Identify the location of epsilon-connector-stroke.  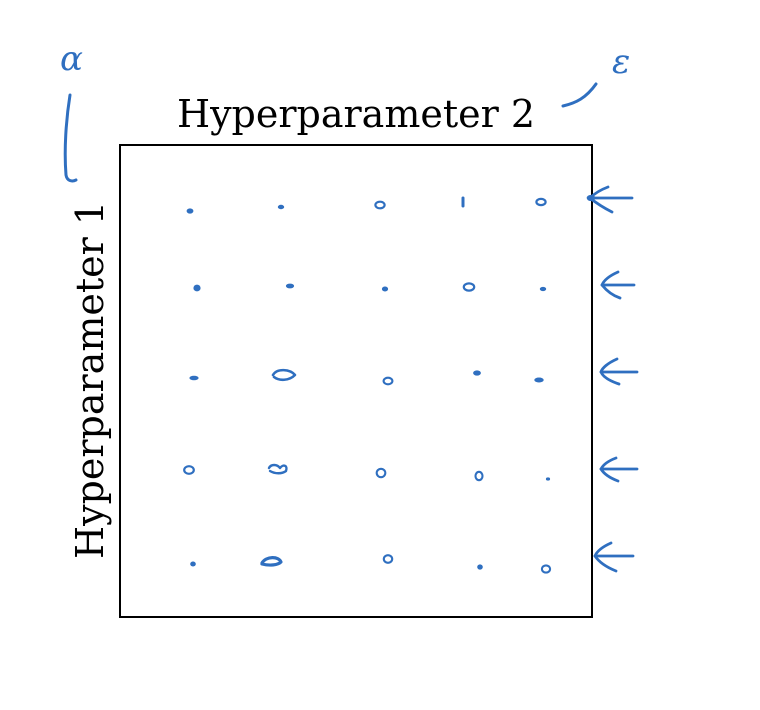
(579, 95).